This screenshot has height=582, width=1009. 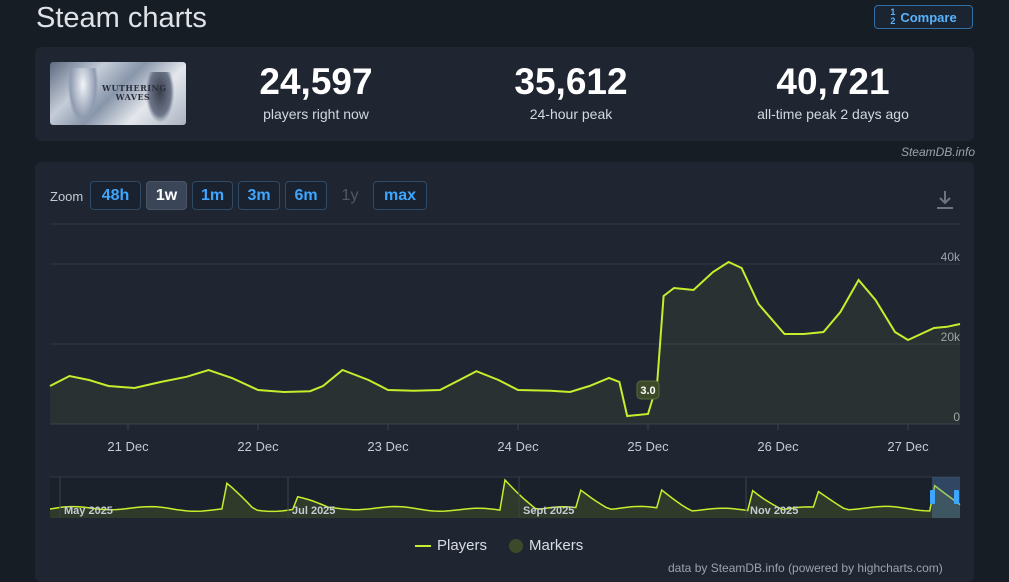 I want to click on zoom-3m-button: 3m, so click(x=259, y=195).